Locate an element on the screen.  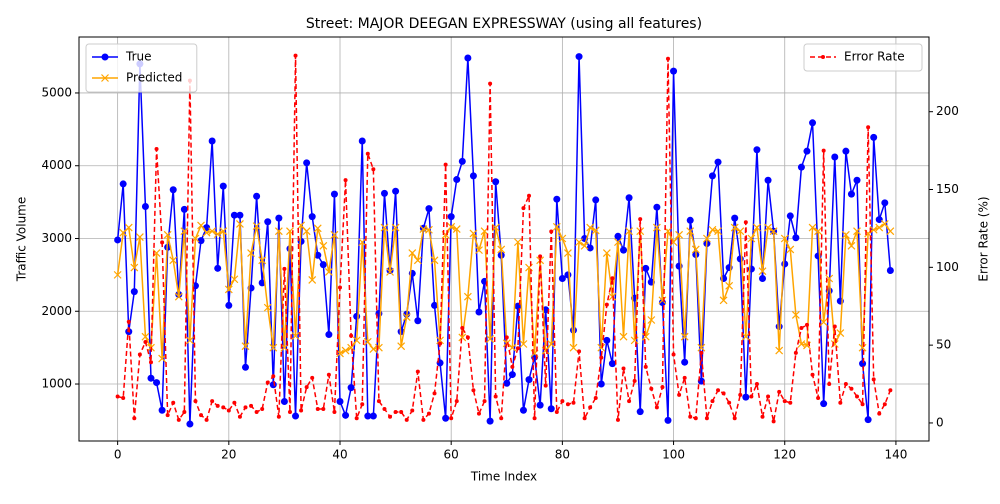
x-tick-label: 80 is located at coordinates (562, 455).